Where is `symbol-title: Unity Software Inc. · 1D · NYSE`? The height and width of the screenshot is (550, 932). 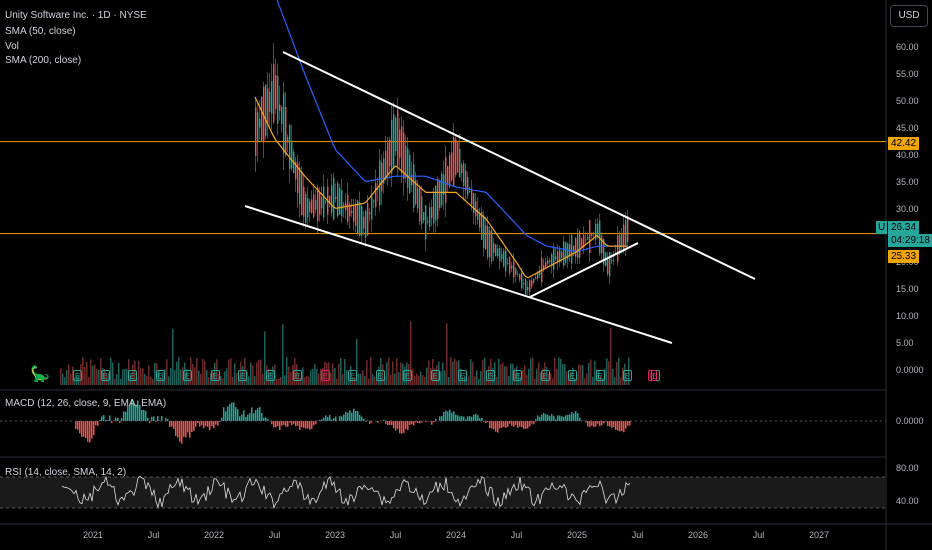 symbol-title: Unity Software Inc. · 1D · NYSE is located at coordinates (76, 15).